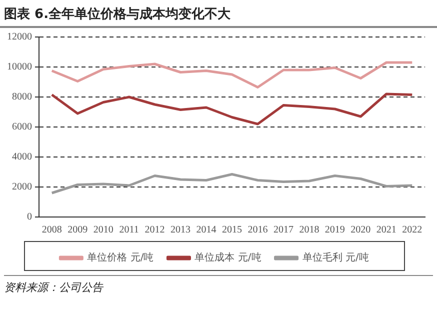 The width and height of the screenshot is (437, 320). What do you see at coordinates (29, 217) in the screenshot?
I see `y-tick-label: 0` at bounding box center [29, 217].